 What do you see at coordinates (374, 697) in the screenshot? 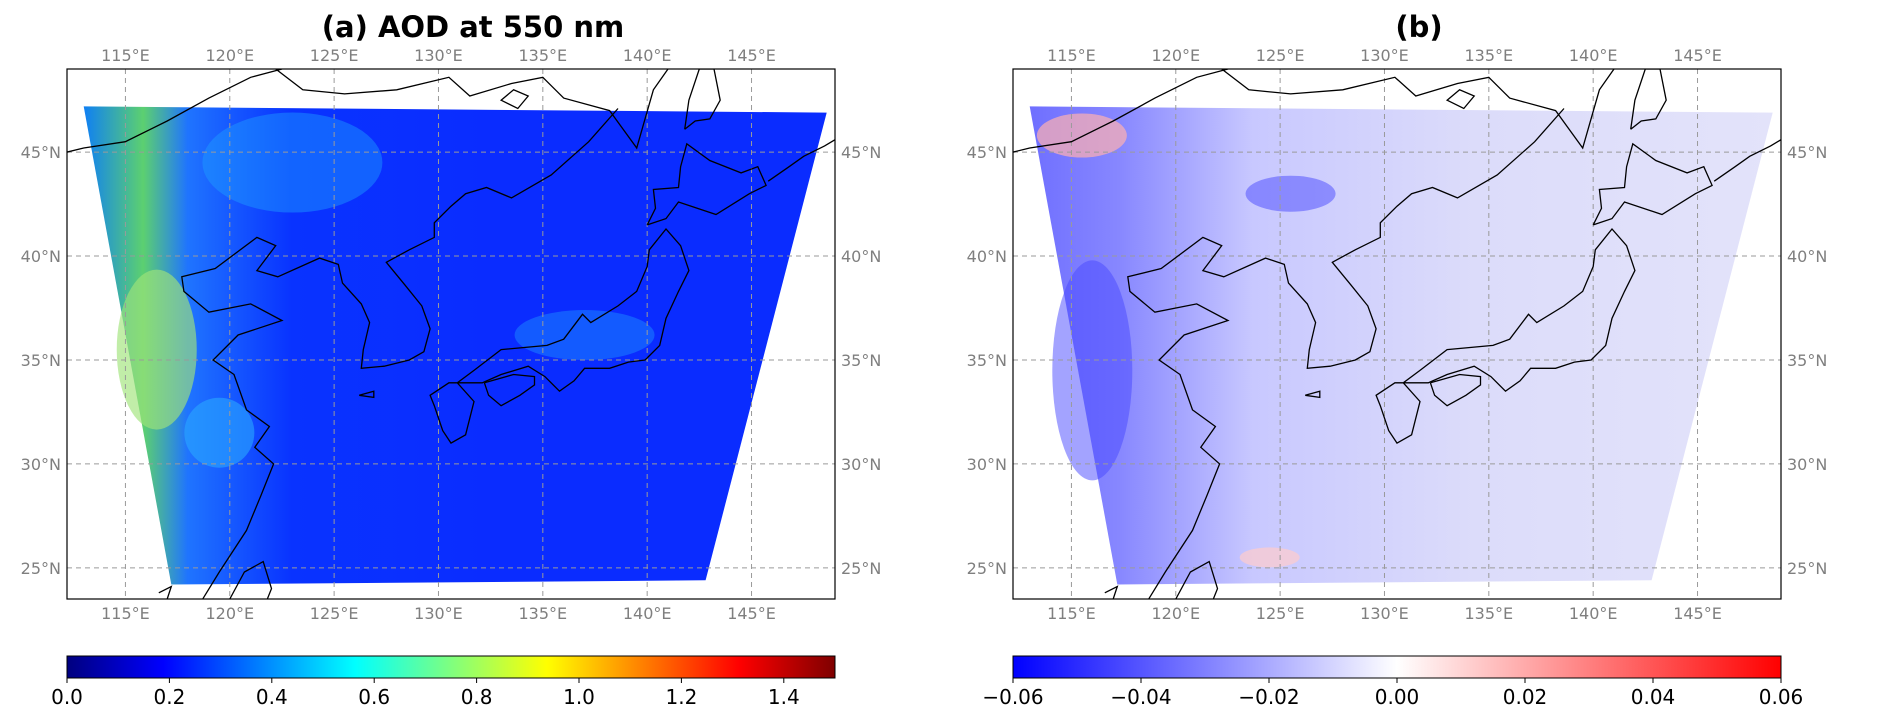
I see `colorbar-tick-label: 0.6` at bounding box center [374, 697].